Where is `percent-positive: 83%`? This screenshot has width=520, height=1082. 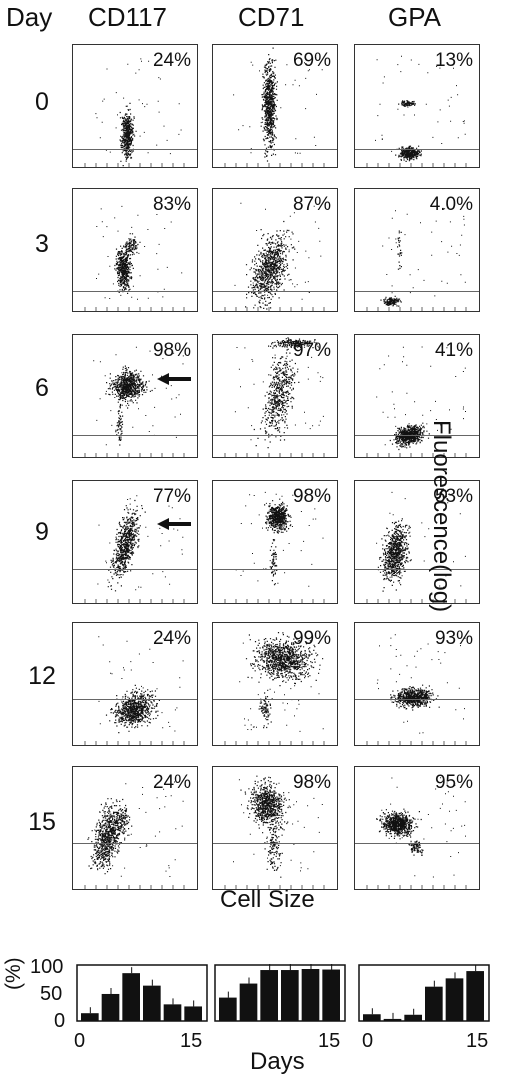
percent-positive: 83% is located at coordinates (171, 204).